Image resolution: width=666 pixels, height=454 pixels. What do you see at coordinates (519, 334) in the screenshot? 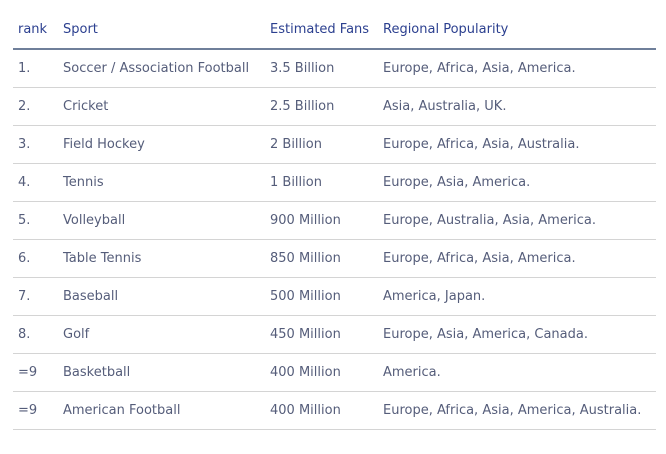
I see `cell-region: Europe, Asia, America, Canada.` at bounding box center [519, 334].